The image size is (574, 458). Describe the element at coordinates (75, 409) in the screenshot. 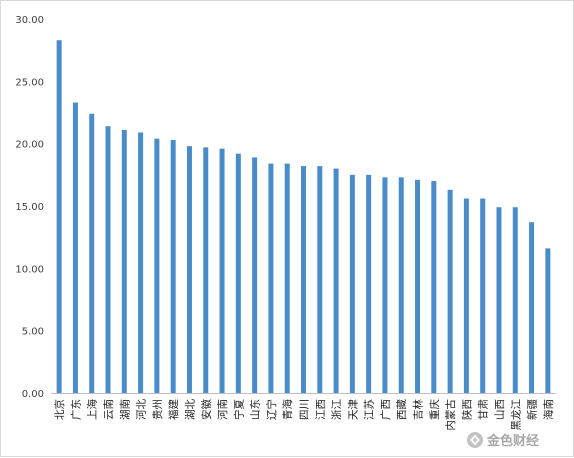

I see `x-tick-label: 广东` at that location.